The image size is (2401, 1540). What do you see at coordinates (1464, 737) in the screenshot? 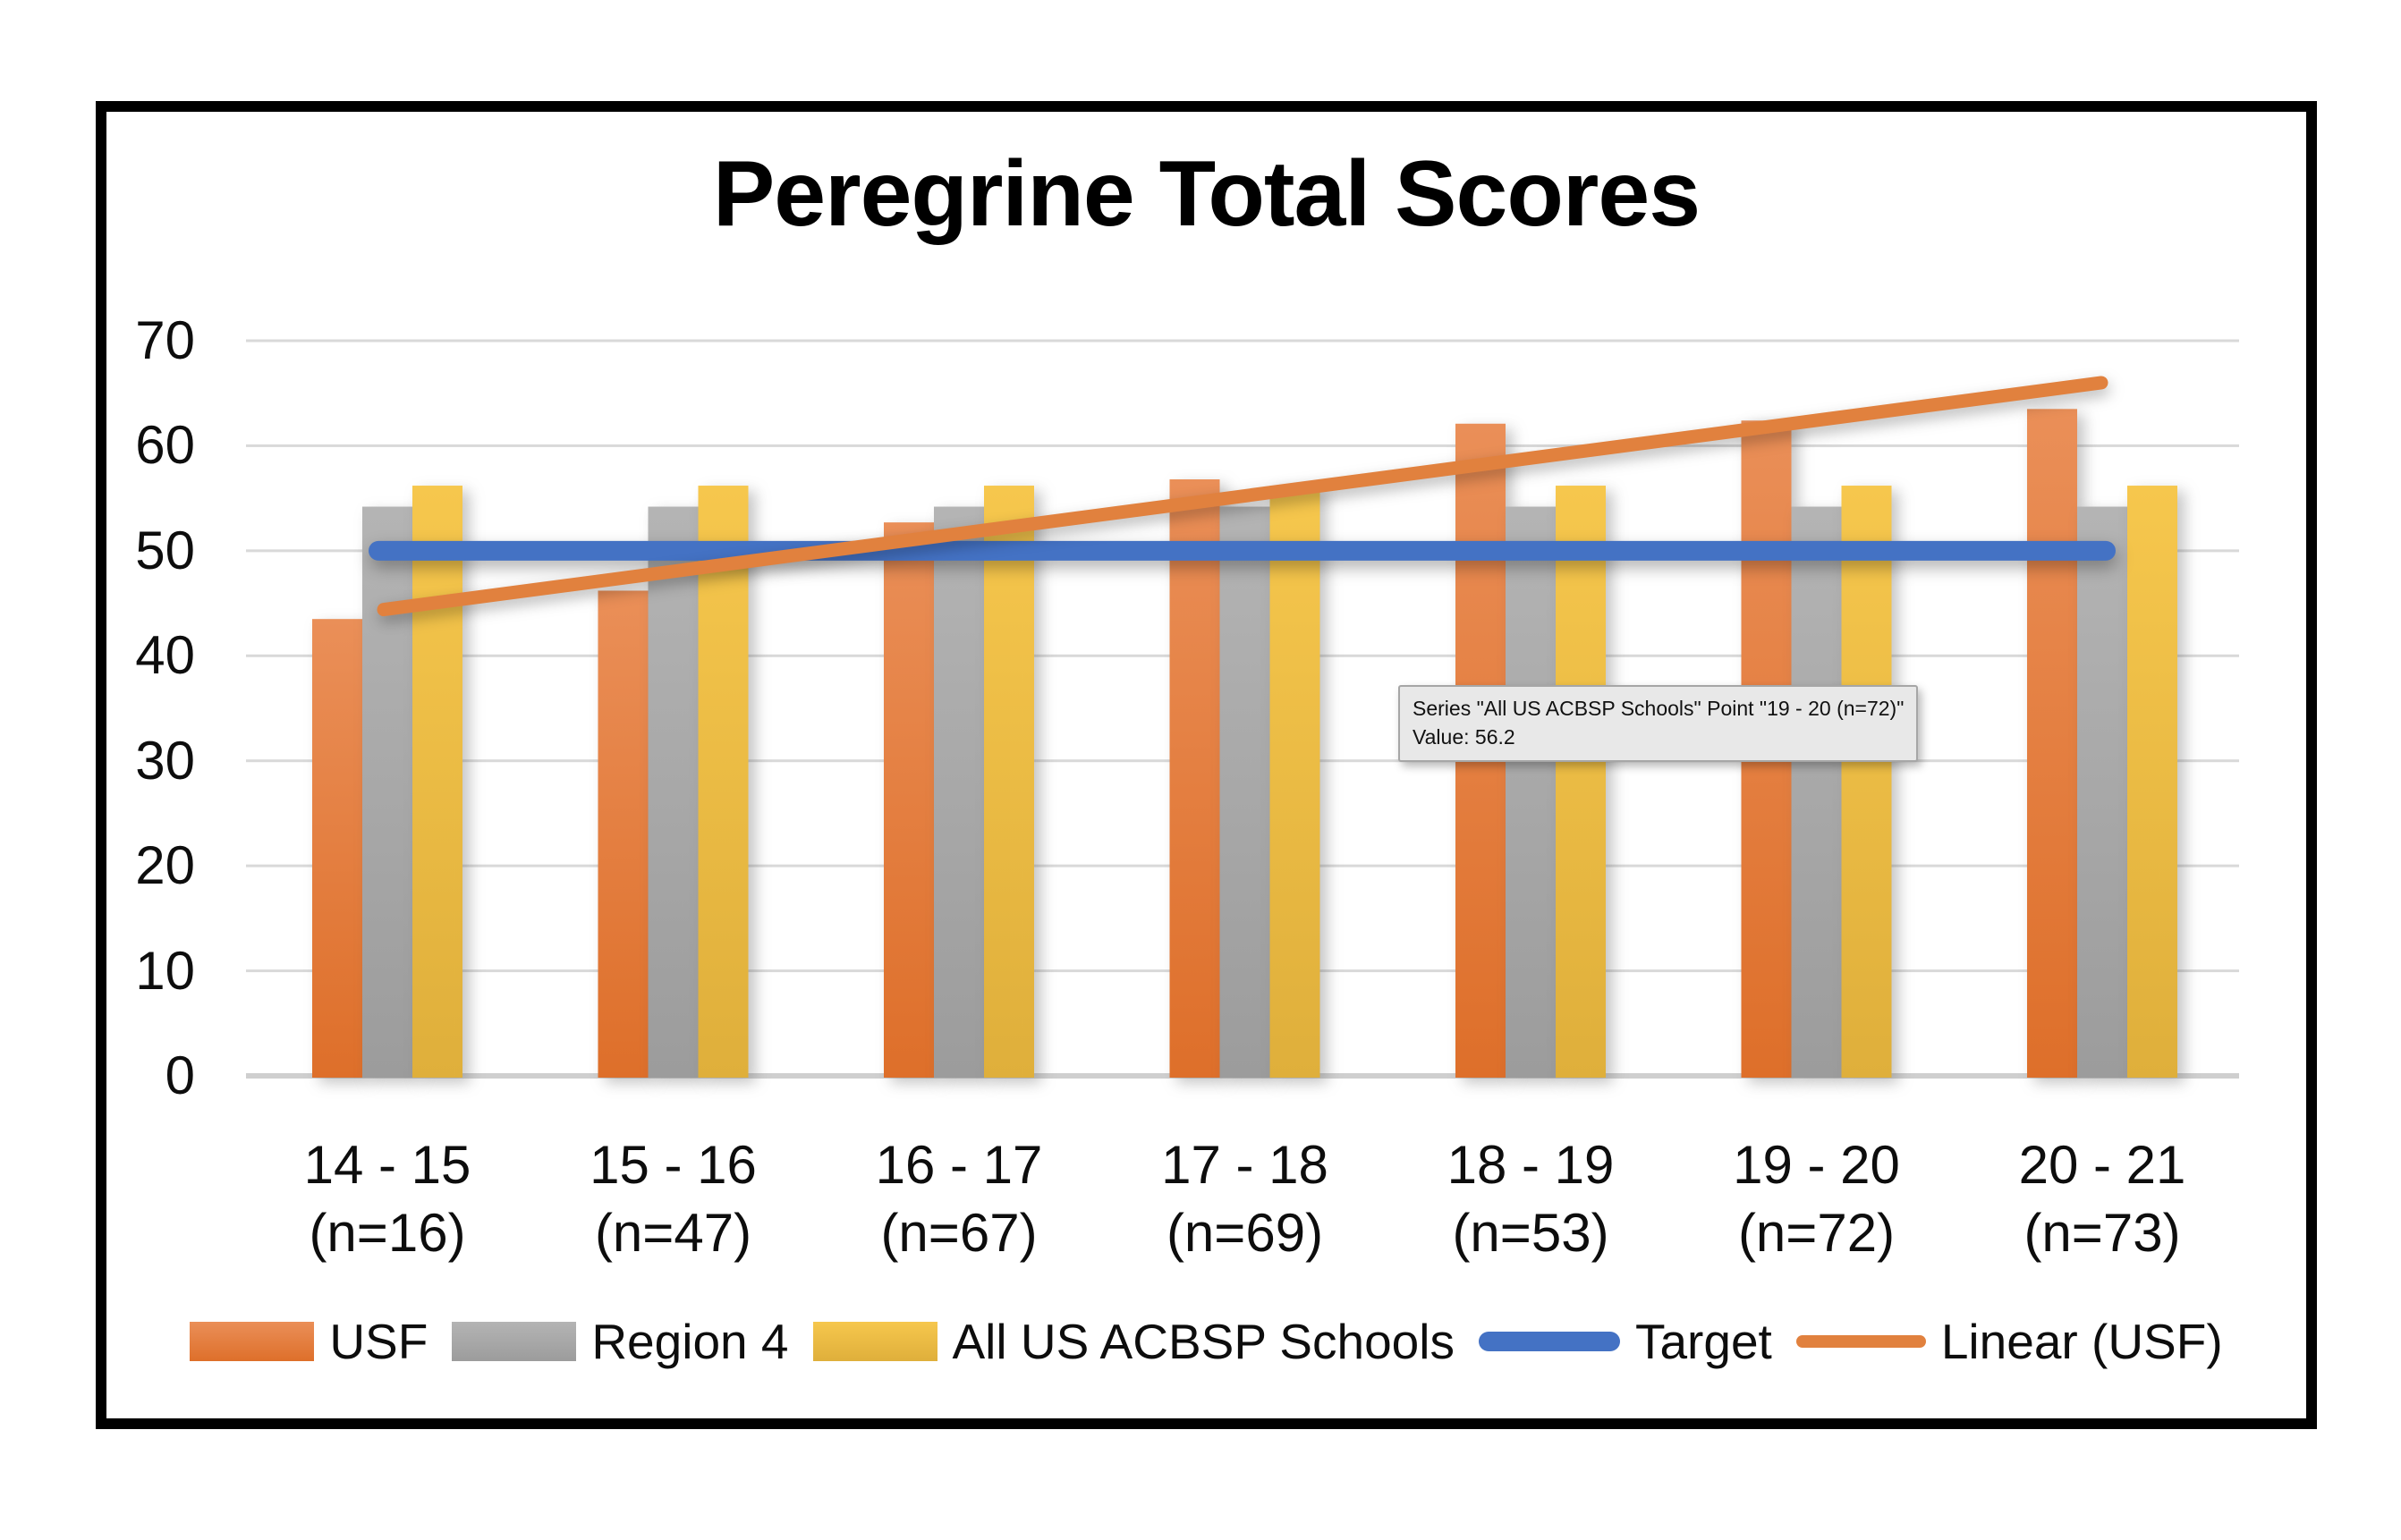
I see `tooltip-value-text: Value: 56.2` at bounding box center [1464, 737].